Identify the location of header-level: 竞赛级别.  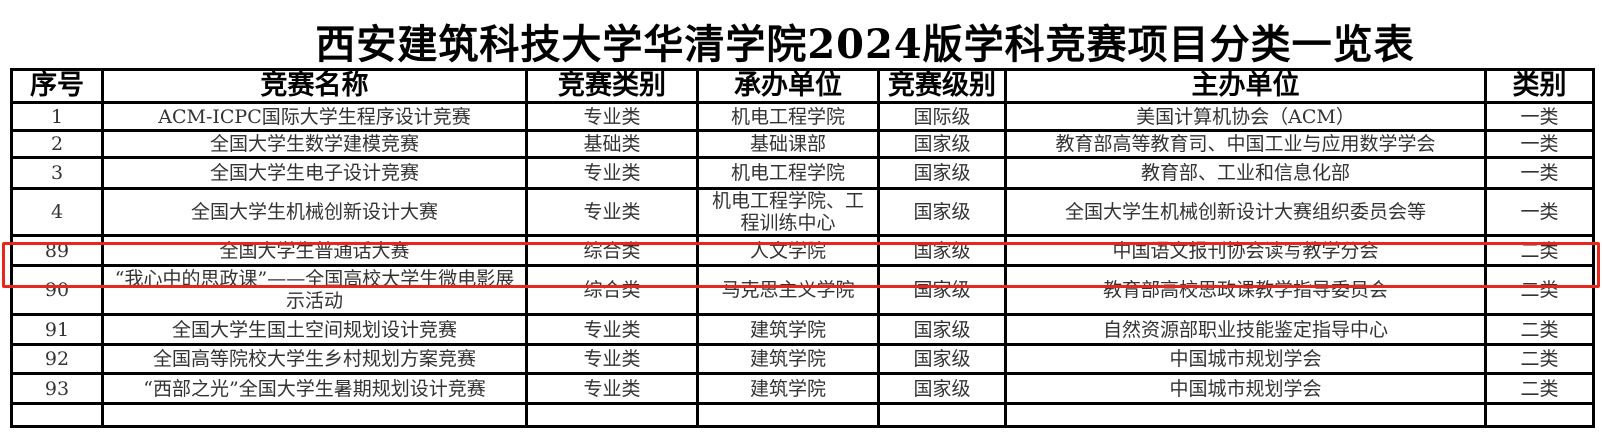
(942, 86).